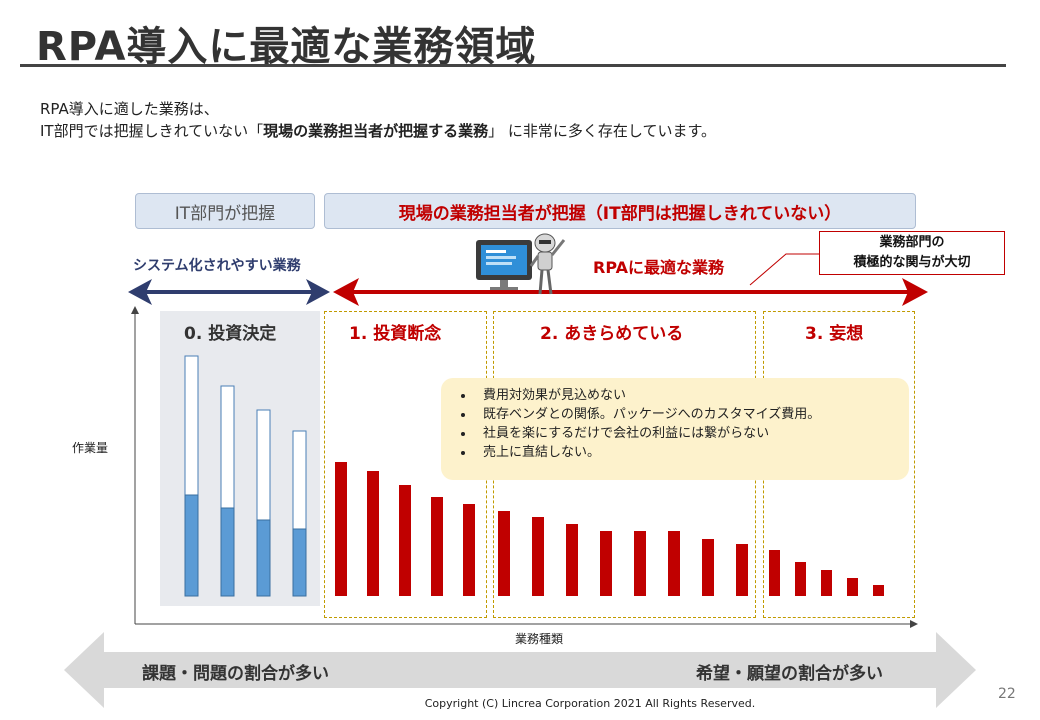 This screenshot has width=1040, height=720. Describe the element at coordinates (789, 674) in the screenshot. I see `bottom-right-label: 希望・願望の割合が多い` at that location.